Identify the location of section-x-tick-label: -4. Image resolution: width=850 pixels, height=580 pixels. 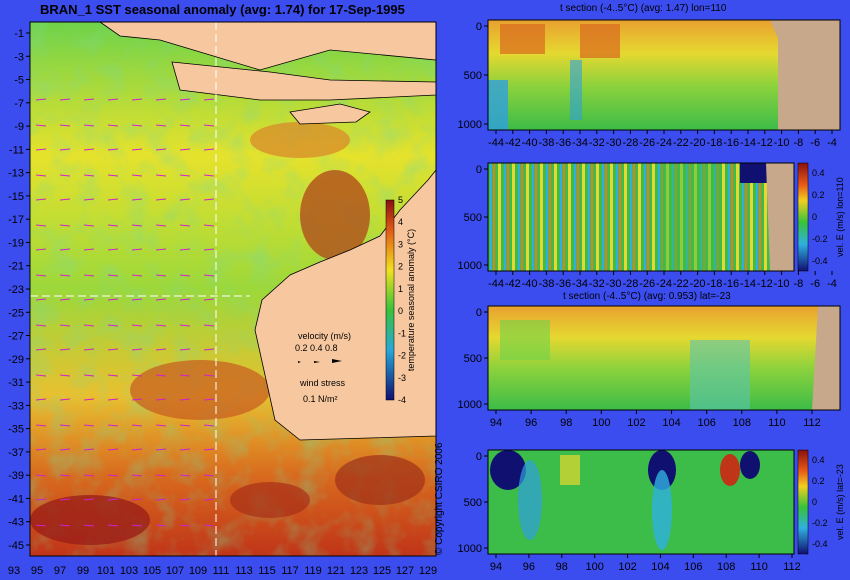
(832, 143).